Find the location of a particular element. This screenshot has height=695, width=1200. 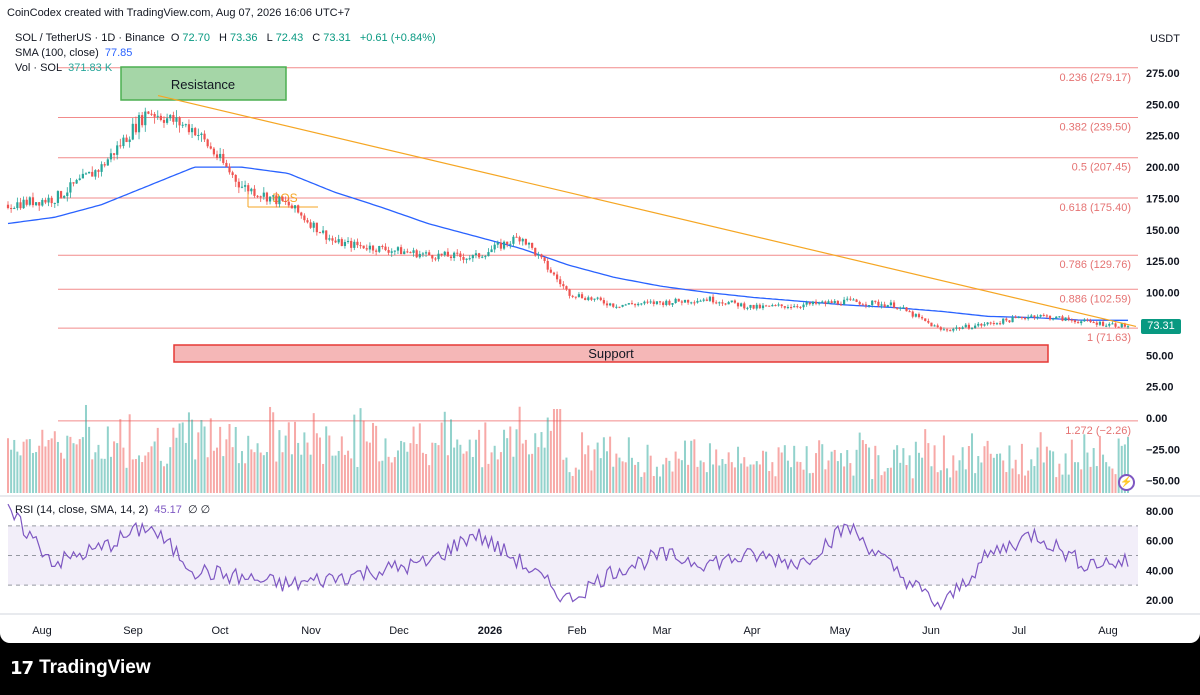

fib-label: 0.618 (175.40) is located at coordinates (1095, 208).